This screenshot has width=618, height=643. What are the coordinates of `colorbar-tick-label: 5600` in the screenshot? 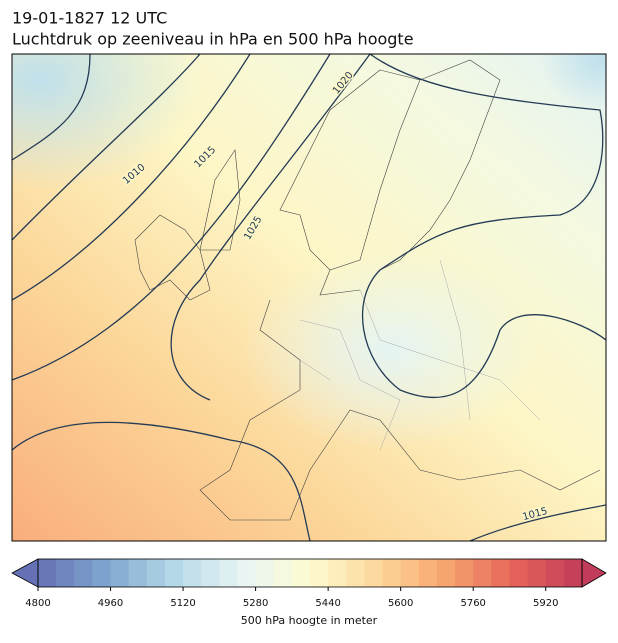 It's located at (400, 603).